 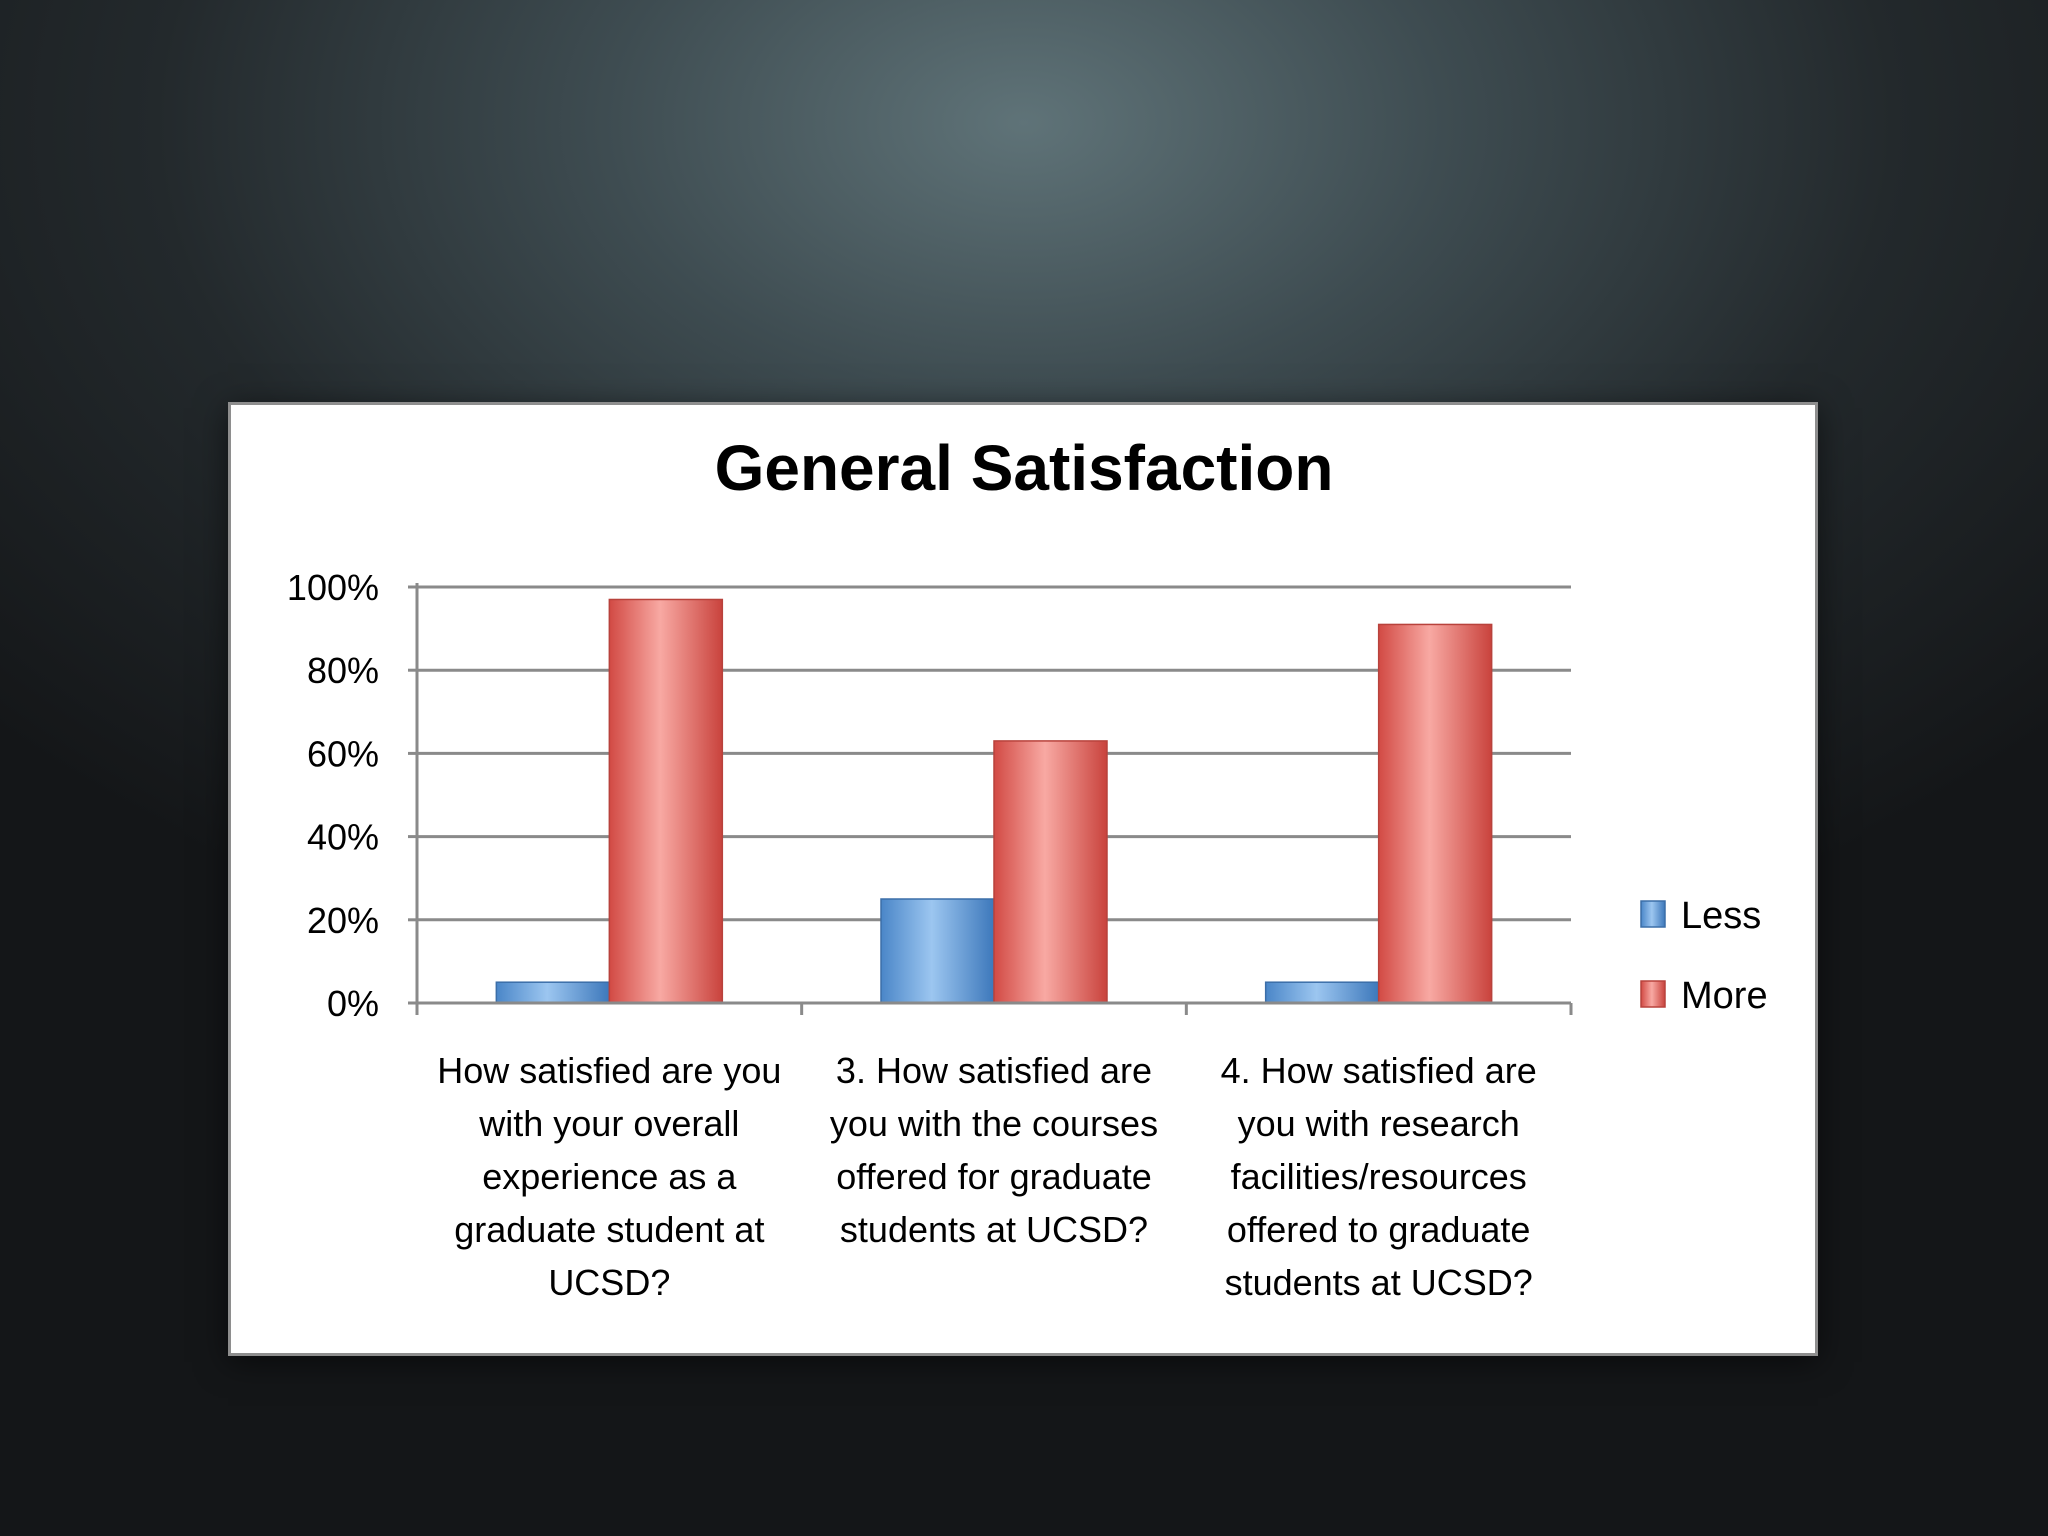 I want to click on y-tick-label: 80%, so click(x=343, y=670).